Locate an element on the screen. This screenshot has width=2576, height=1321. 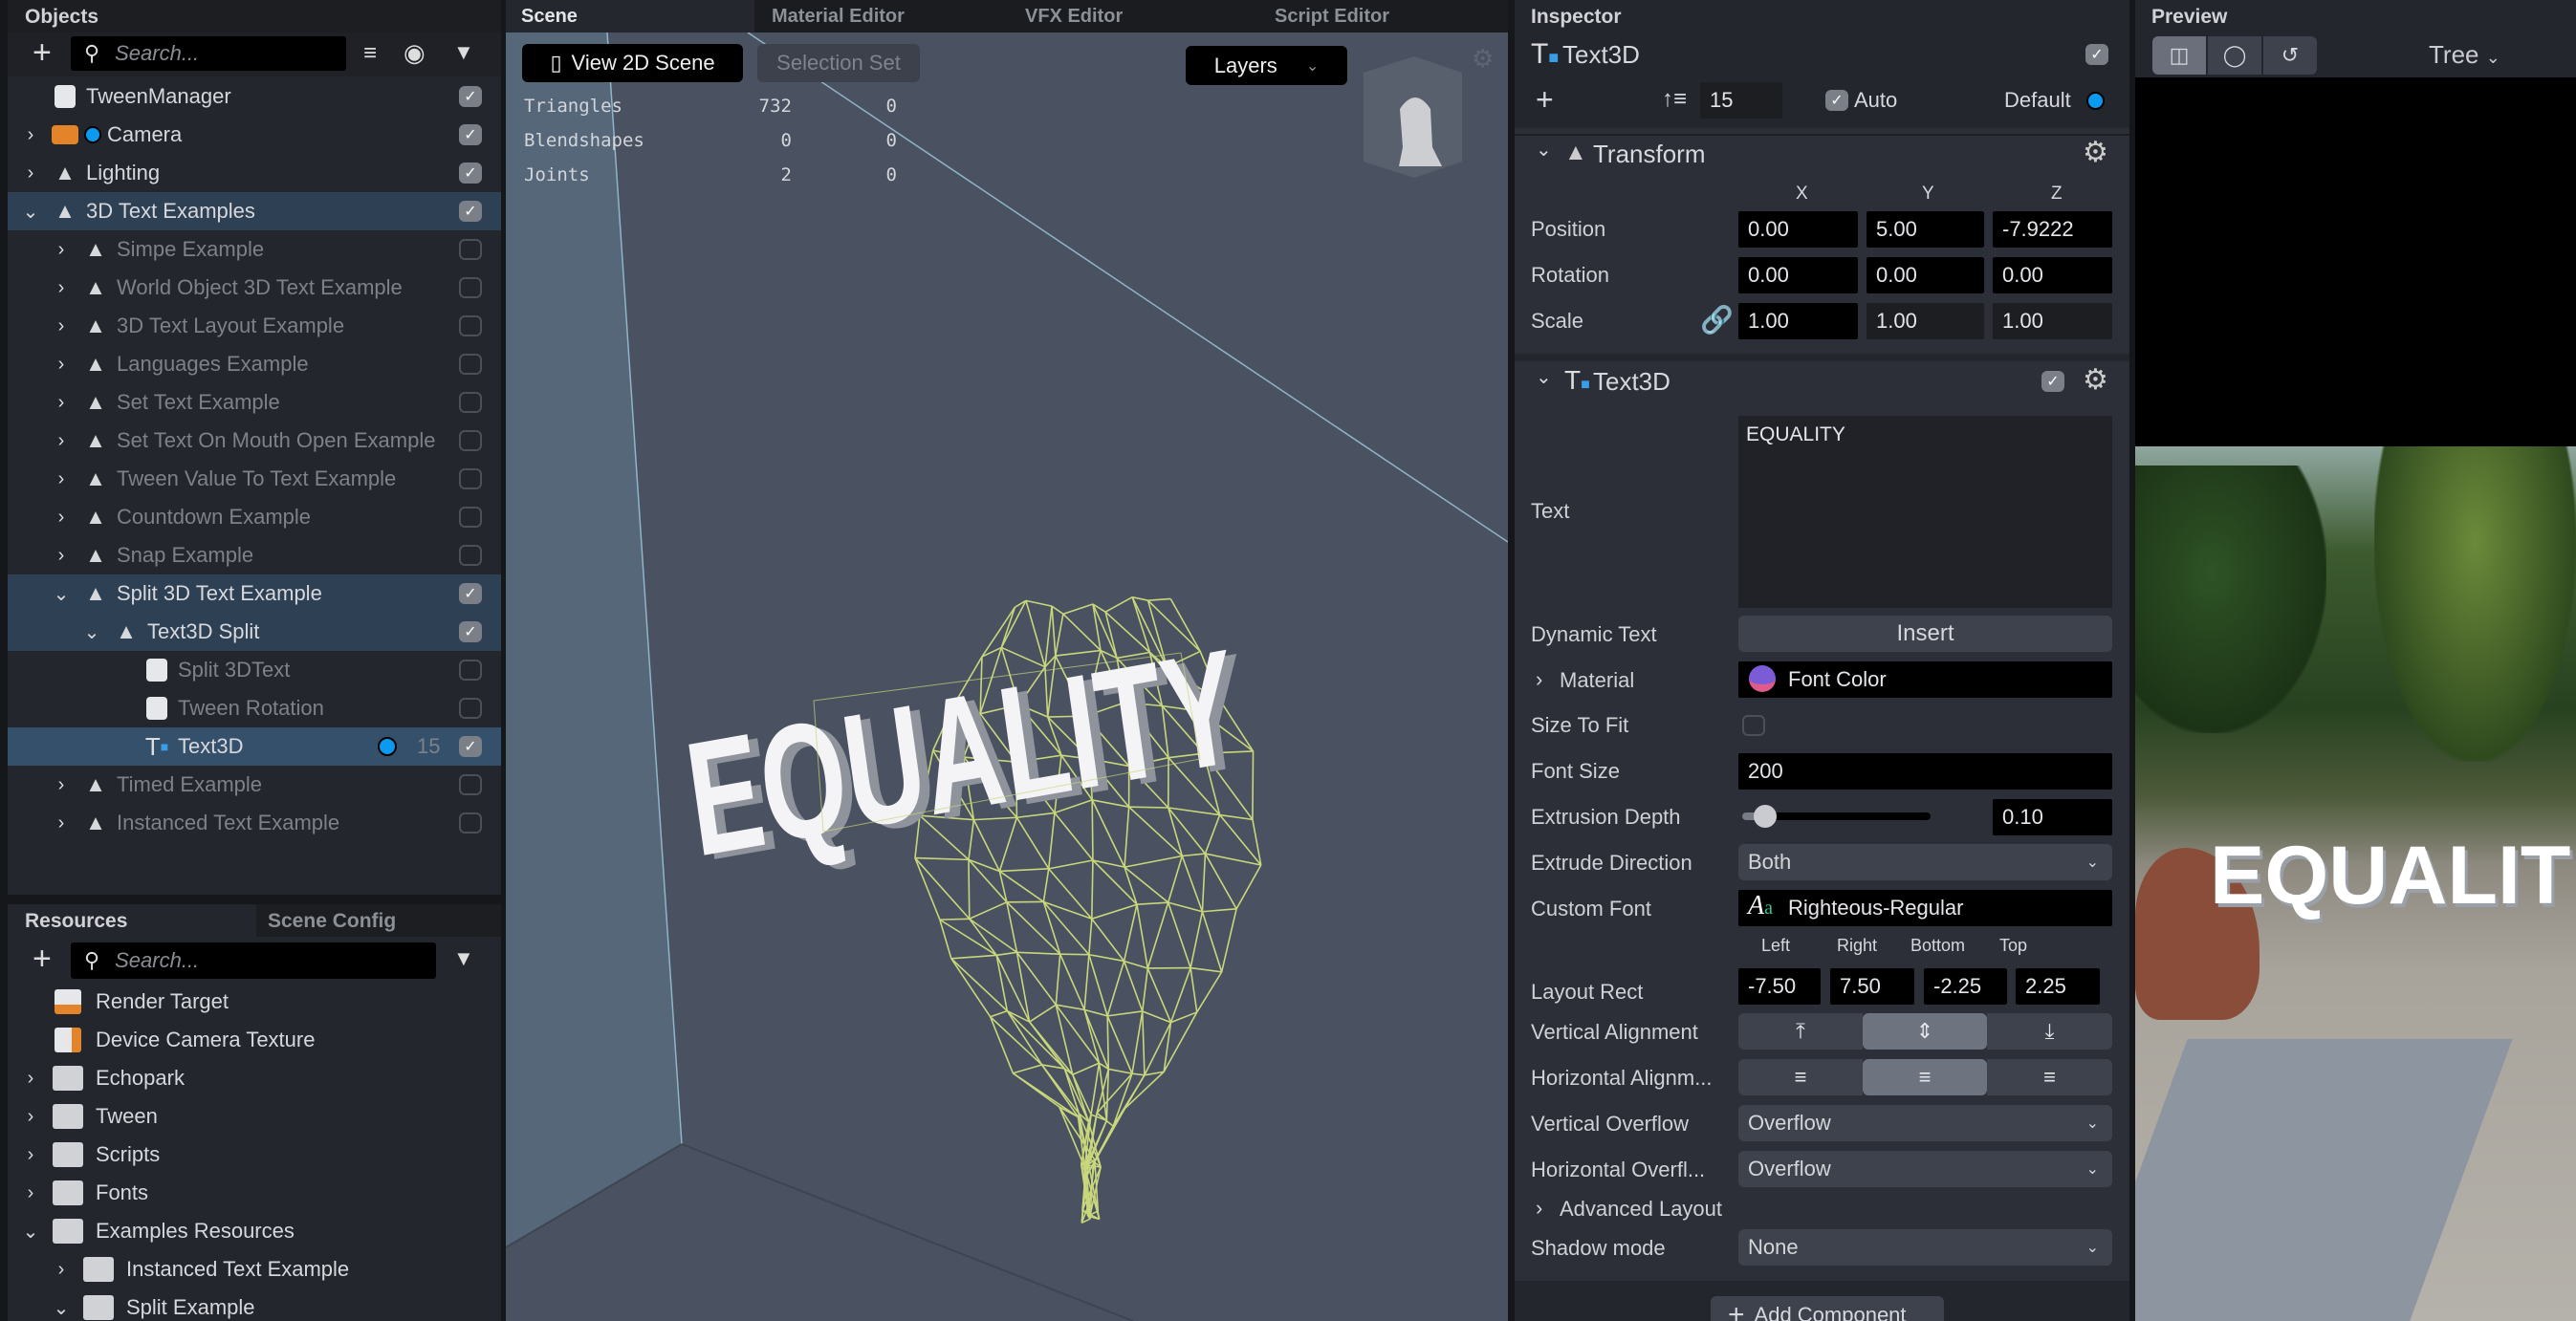
camera-mode-button: ◯ is located at coordinates (2234, 55).